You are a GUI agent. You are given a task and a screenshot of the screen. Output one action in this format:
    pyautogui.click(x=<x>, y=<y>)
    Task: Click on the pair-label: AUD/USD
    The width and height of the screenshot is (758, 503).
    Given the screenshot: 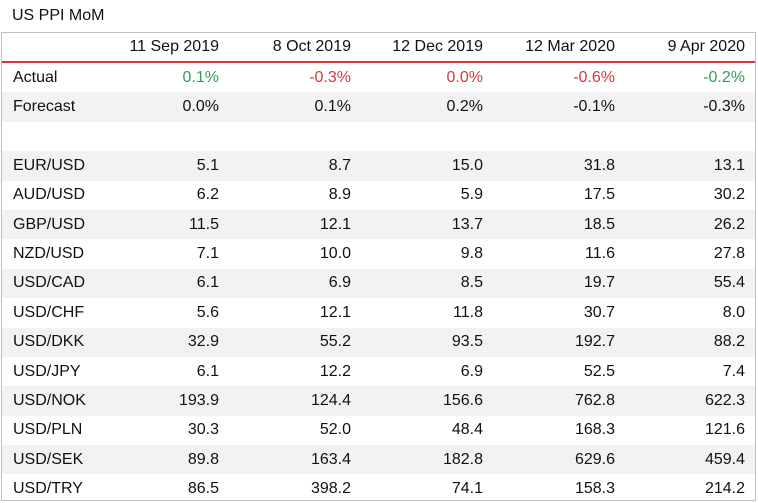 What is the action you would take?
    pyautogui.click(x=49, y=195)
    